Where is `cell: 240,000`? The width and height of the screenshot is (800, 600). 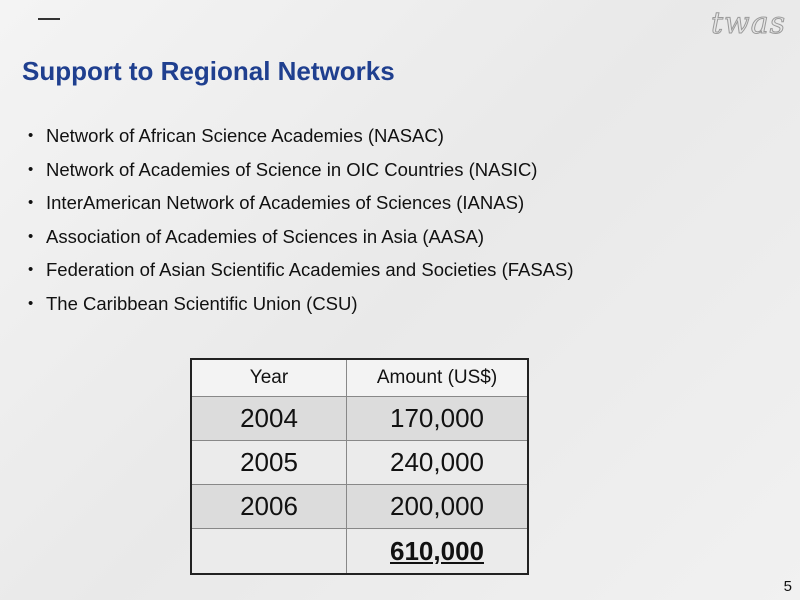
cell: 240,000 is located at coordinates (437, 462).